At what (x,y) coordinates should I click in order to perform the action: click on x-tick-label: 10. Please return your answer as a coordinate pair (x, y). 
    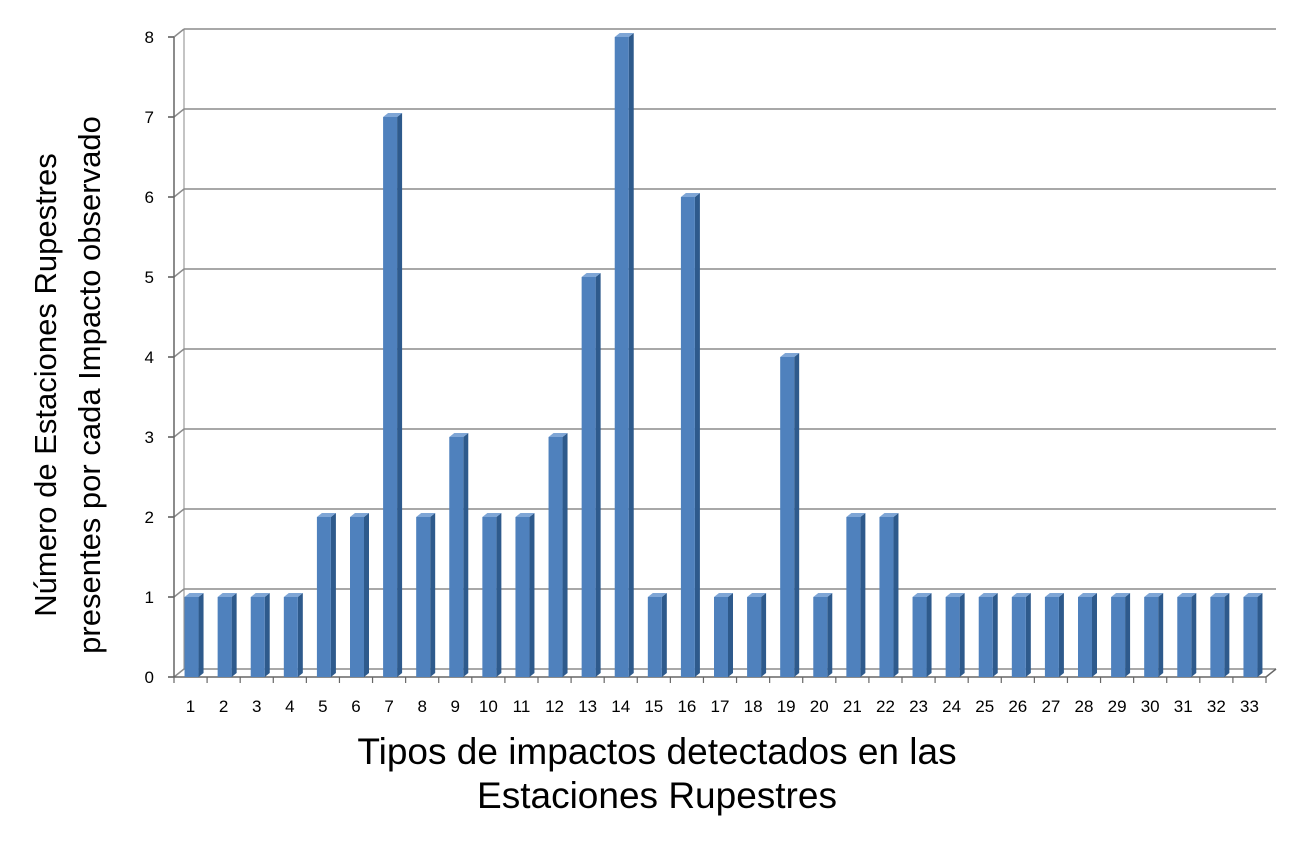
    Looking at the image, I should click on (488, 706).